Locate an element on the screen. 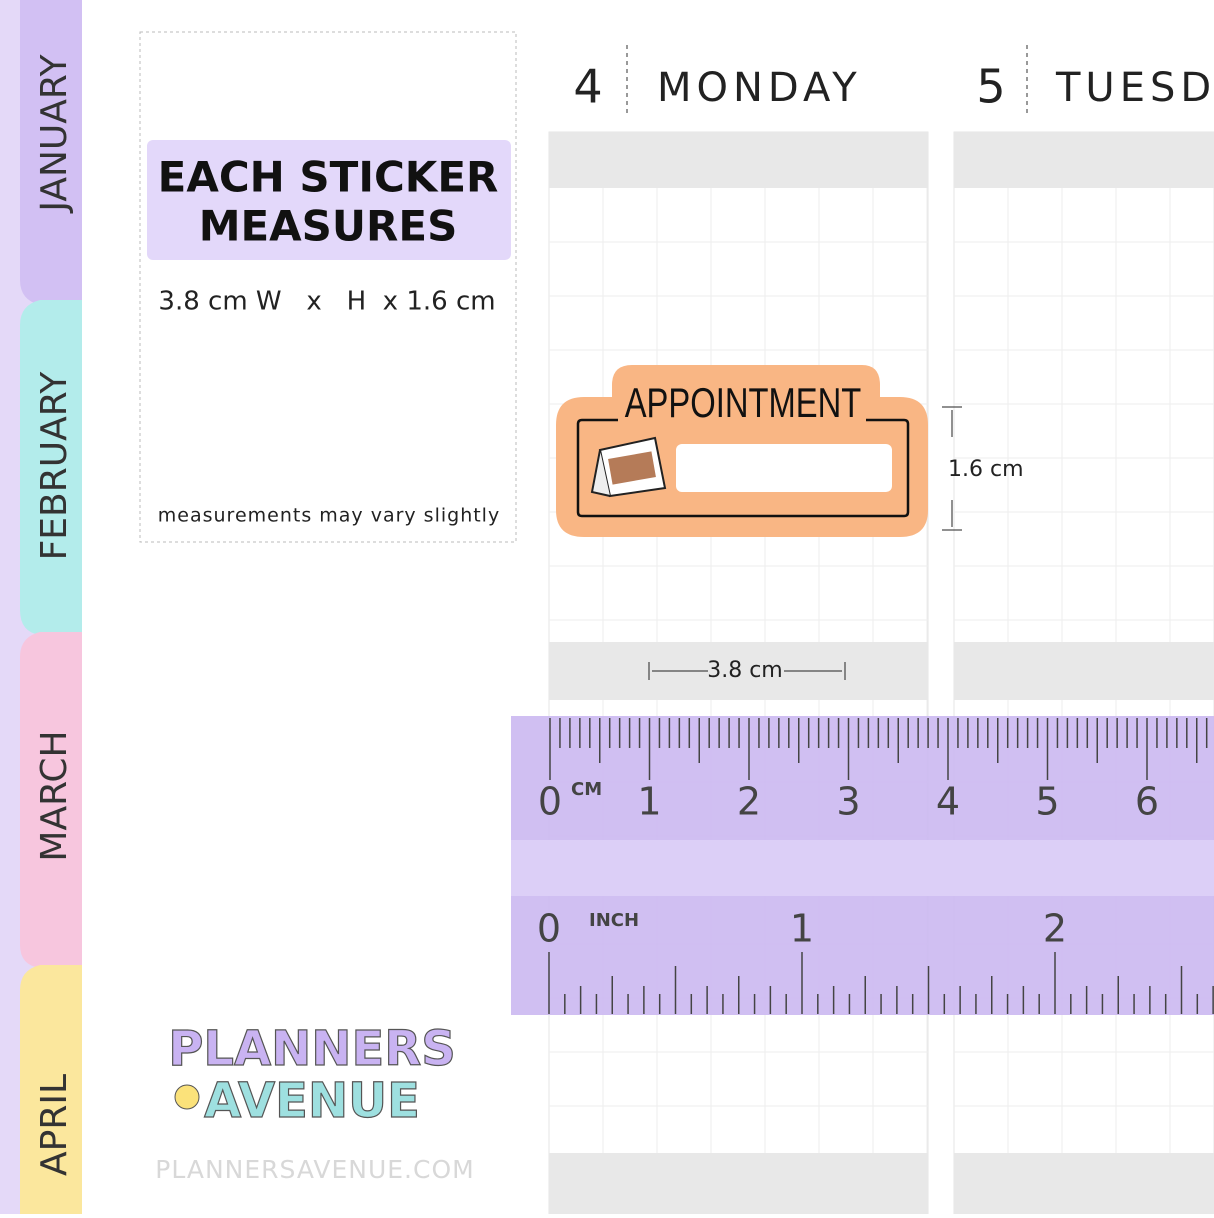  height-label: 1.6 cm is located at coordinates (986, 469).